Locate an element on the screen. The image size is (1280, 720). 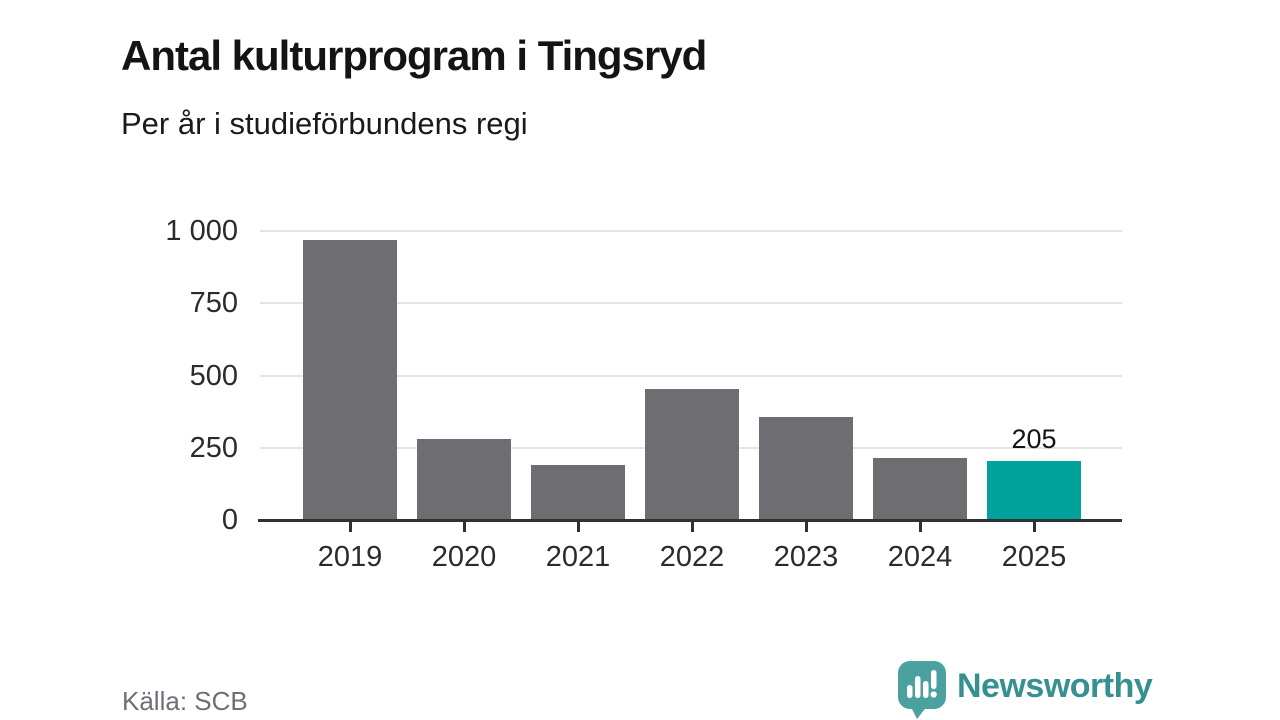
y-axis-label-250: 250 is located at coordinates (213, 447).